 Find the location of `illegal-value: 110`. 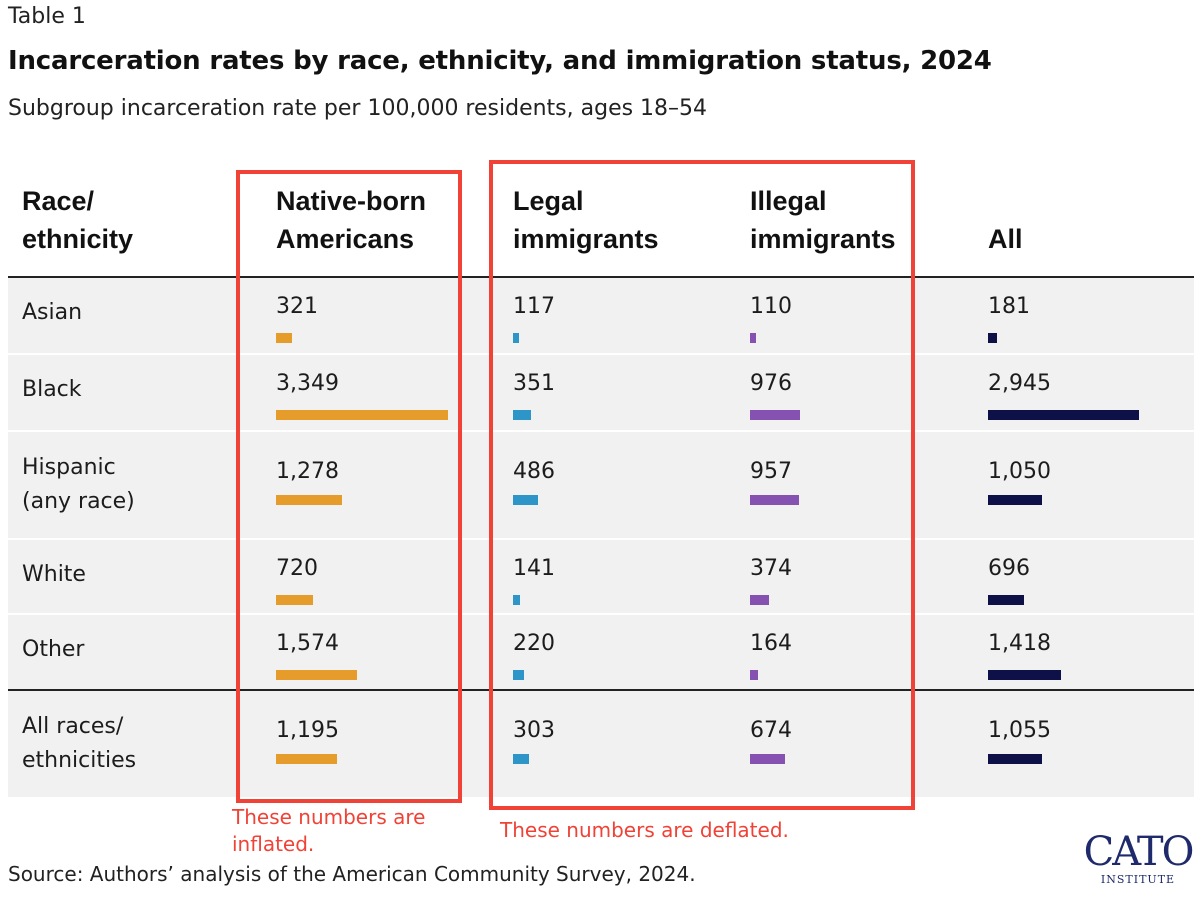

illegal-value: 110 is located at coordinates (771, 306).